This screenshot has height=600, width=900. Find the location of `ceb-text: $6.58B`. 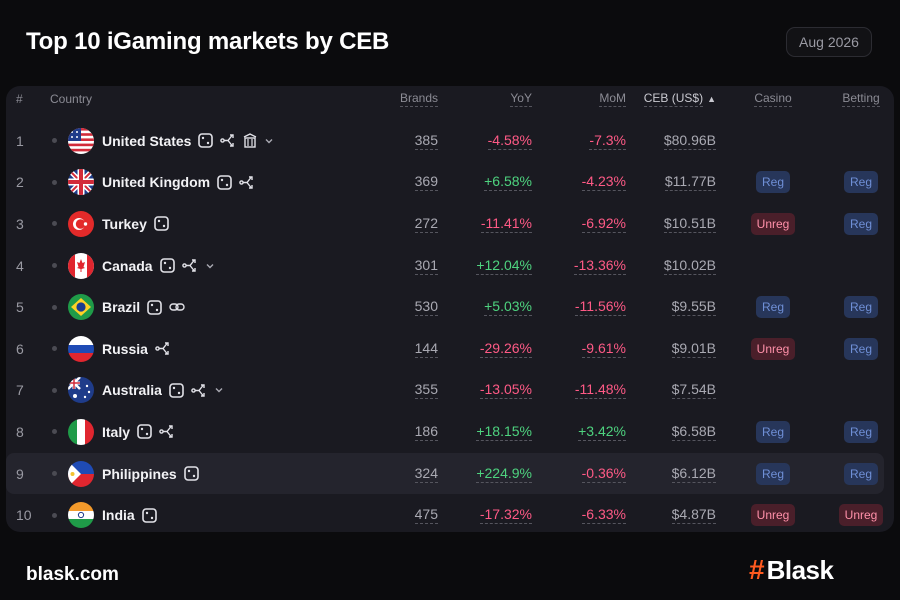

ceb-text: $6.58B is located at coordinates (693, 431).